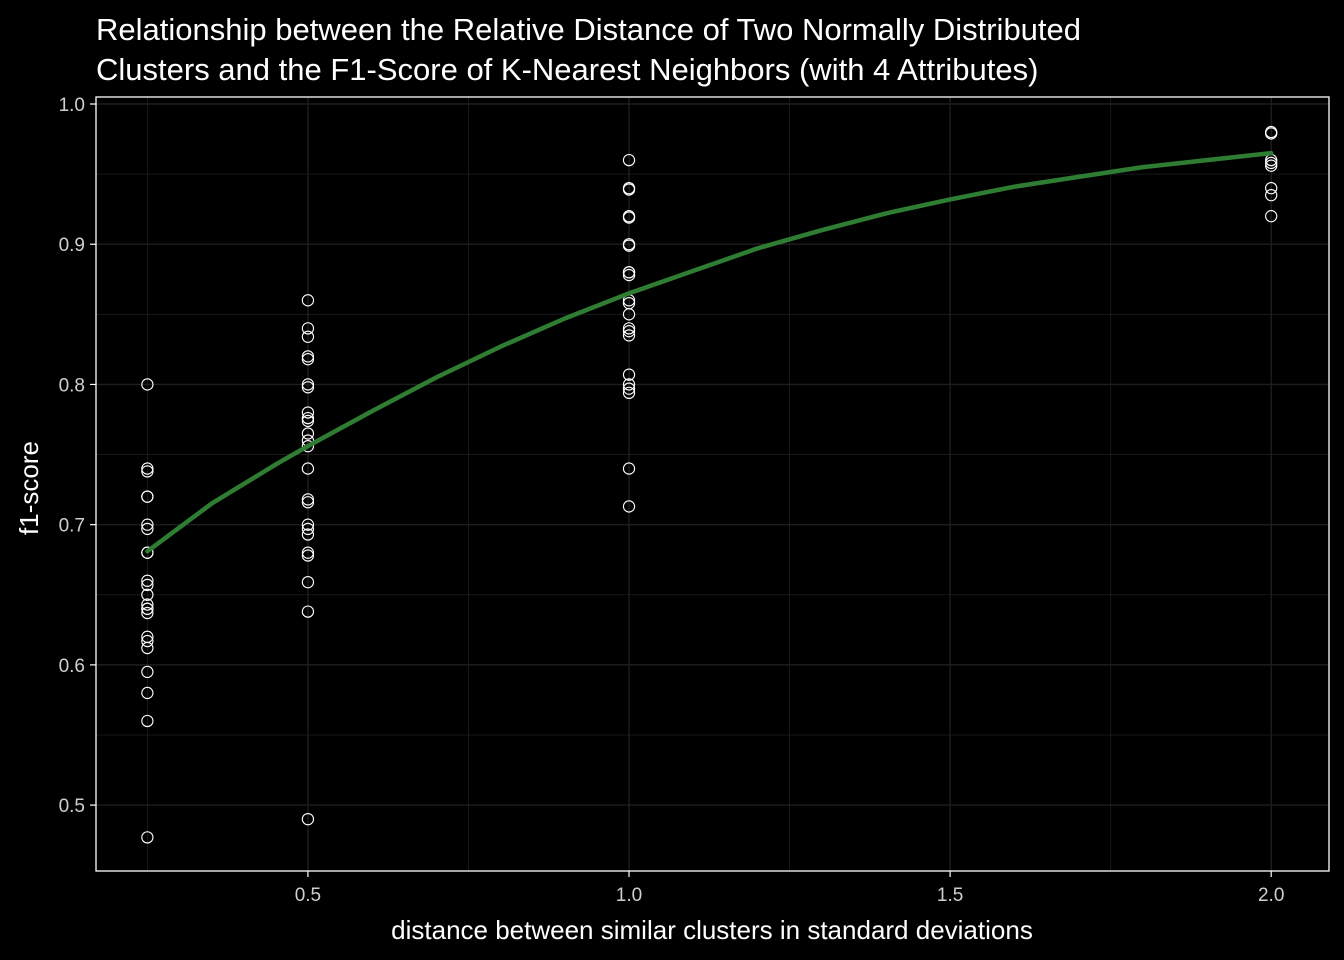 The height and width of the screenshot is (960, 1344). Describe the element at coordinates (72, 806) in the screenshot. I see `y-tick-label: 0.5` at that location.